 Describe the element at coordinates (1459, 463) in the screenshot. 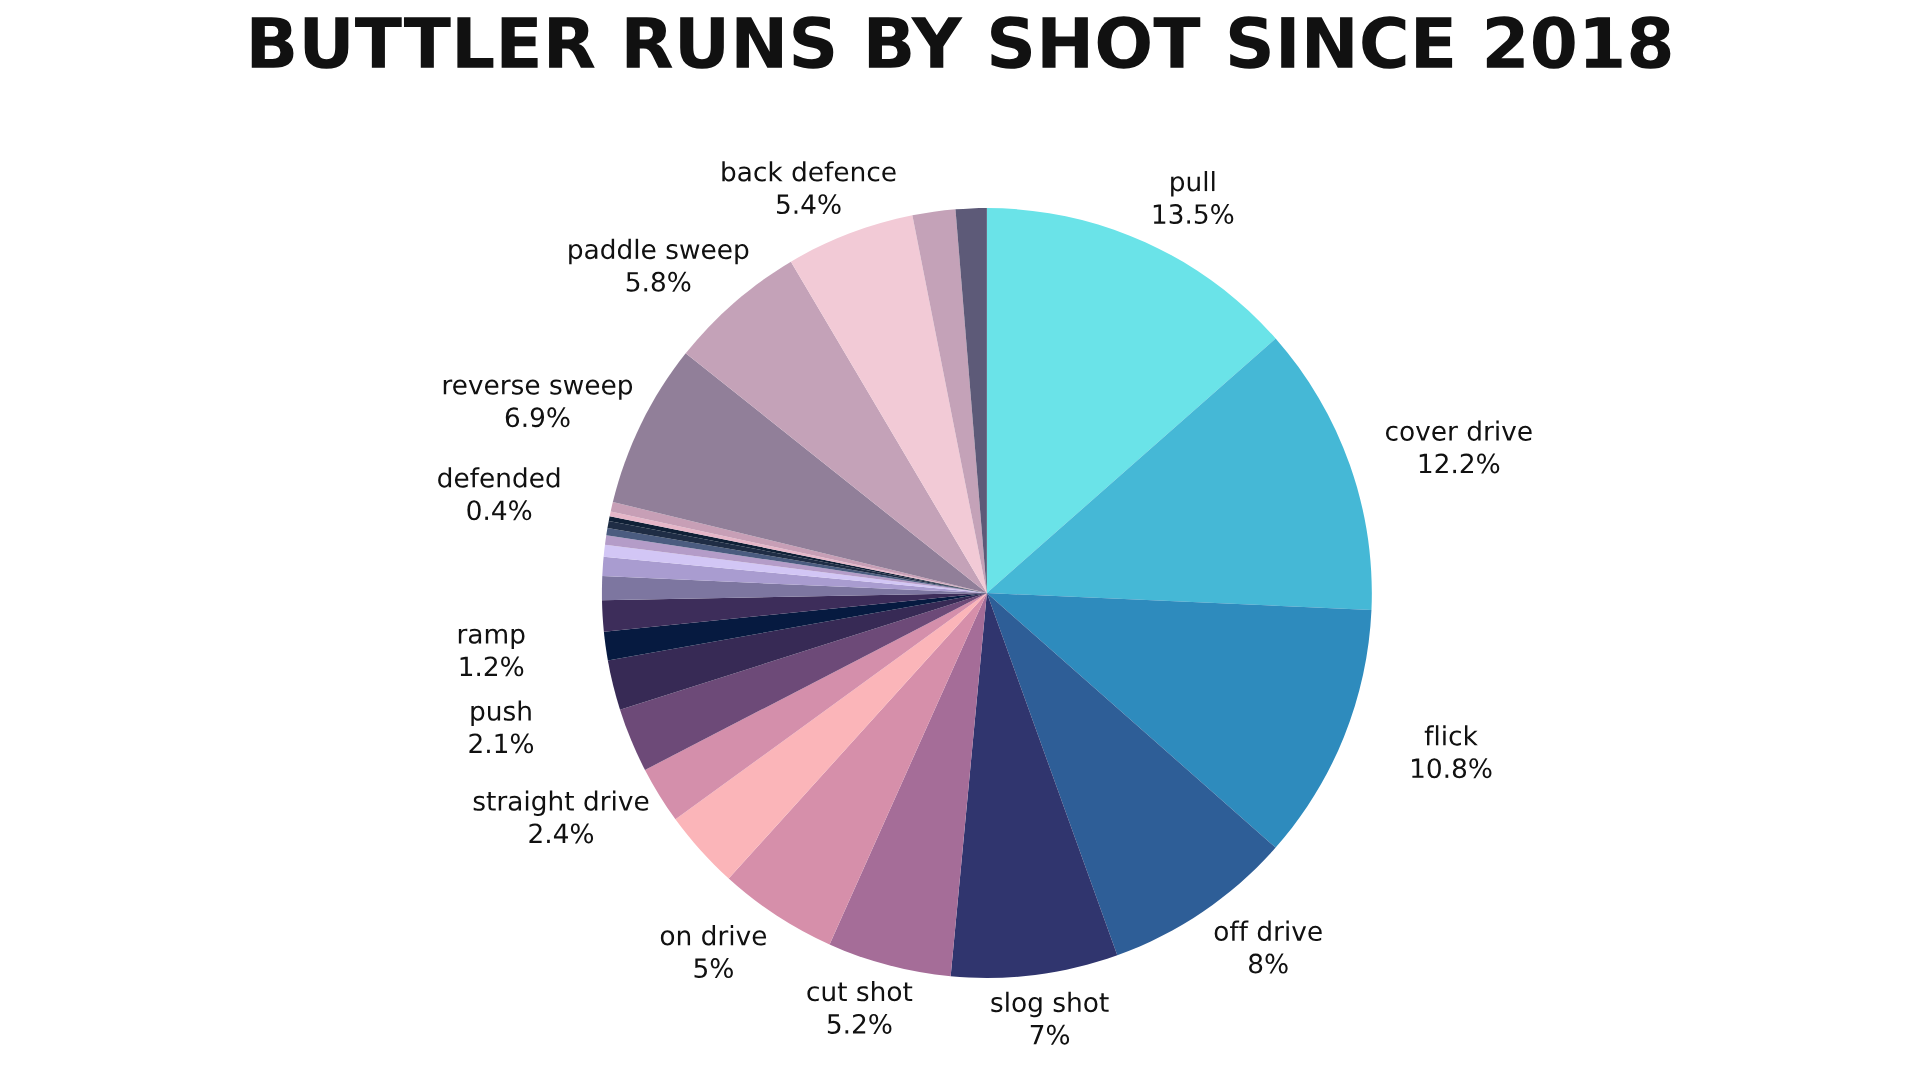

I see `data-label: 12.2%` at that location.